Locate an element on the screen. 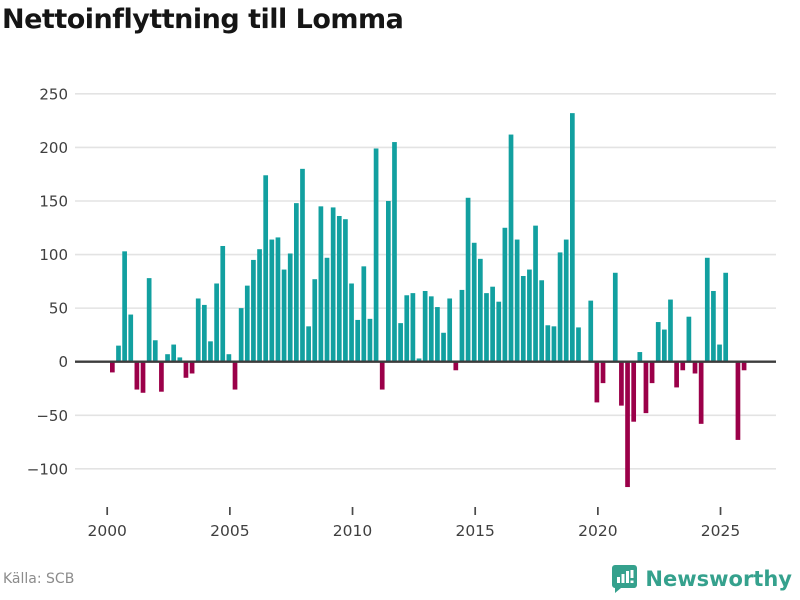 This screenshot has width=800, height=600. y-axis-label: −100 is located at coordinates (47, 469).